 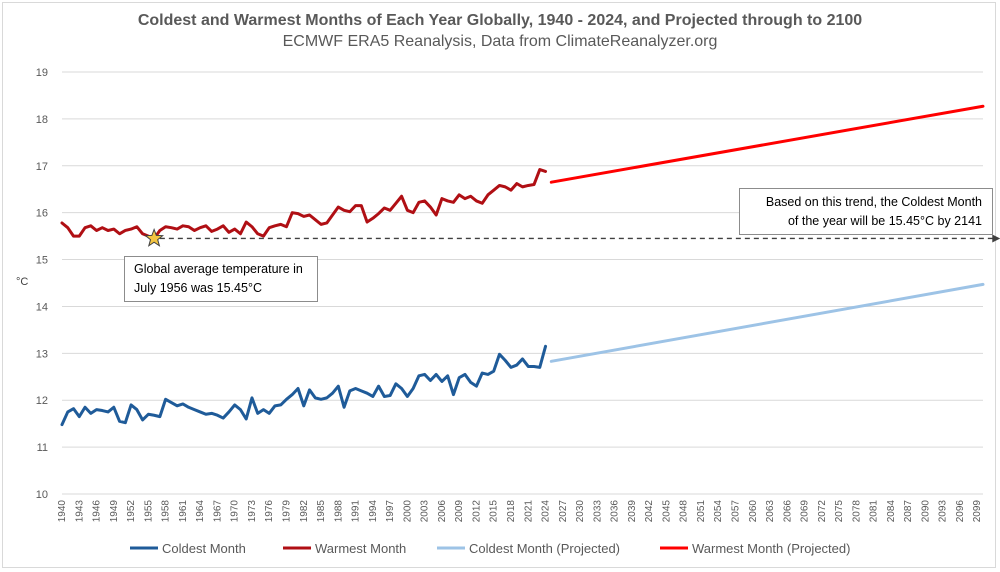 What do you see at coordinates (856, 511) in the screenshot?
I see `x-tick-label: 2078` at bounding box center [856, 511].